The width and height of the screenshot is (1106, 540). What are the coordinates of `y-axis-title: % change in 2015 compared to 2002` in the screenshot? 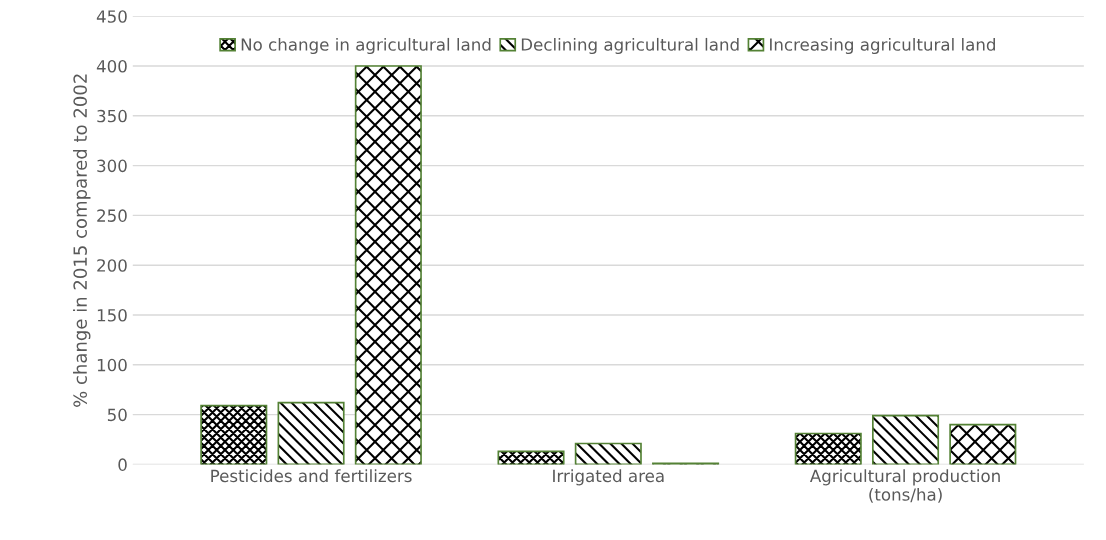 It's located at (82, 240).